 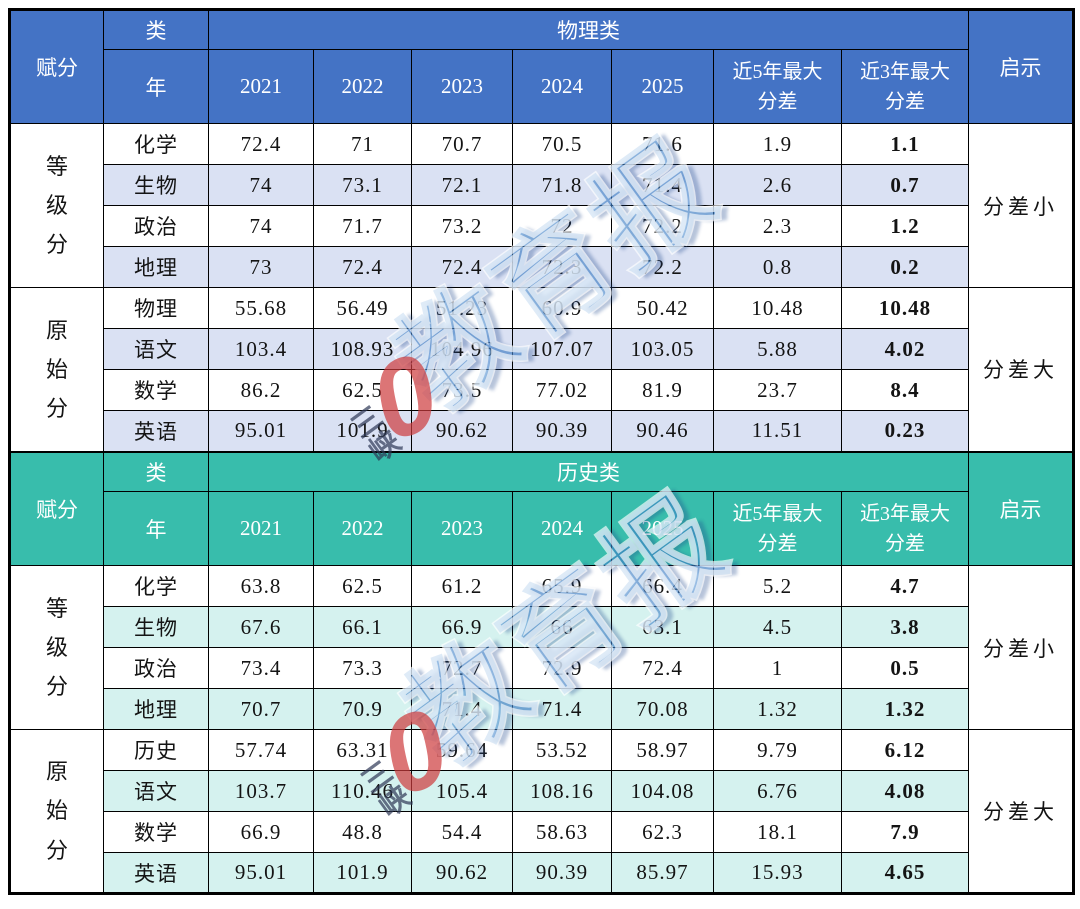 What do you see at coordinates (462, 226) in the screenshot?
I see `score-cell: 73.2` at bounding box center [462, 226].